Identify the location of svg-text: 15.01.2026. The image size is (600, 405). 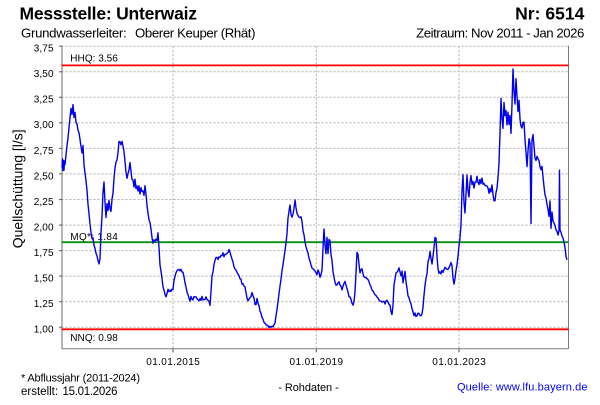
(90, 392).